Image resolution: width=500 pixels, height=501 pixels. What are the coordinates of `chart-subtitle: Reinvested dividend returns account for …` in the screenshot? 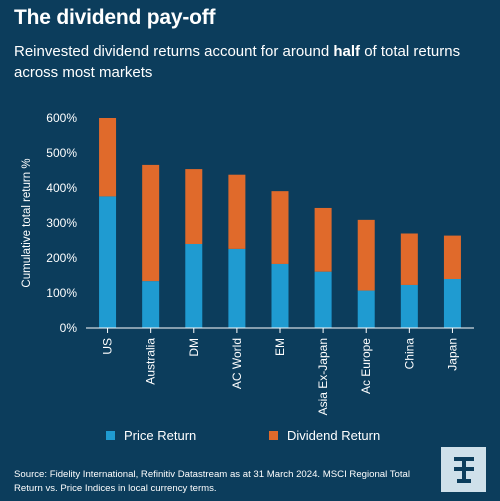 It's located at (254, 62).